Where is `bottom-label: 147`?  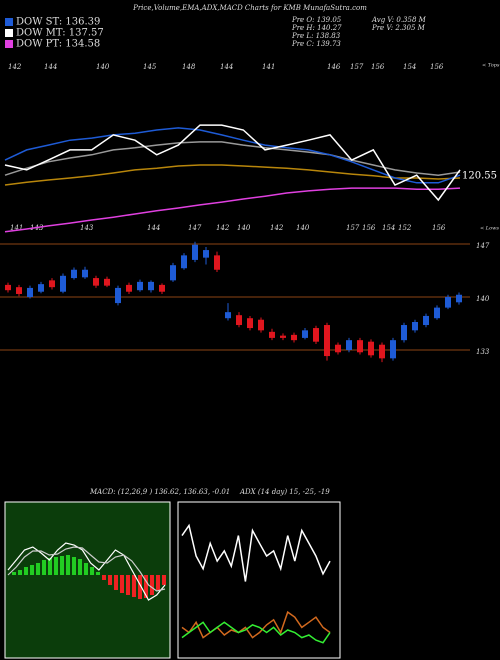 bottom-label: 147 is located at coordinates (195, 228).